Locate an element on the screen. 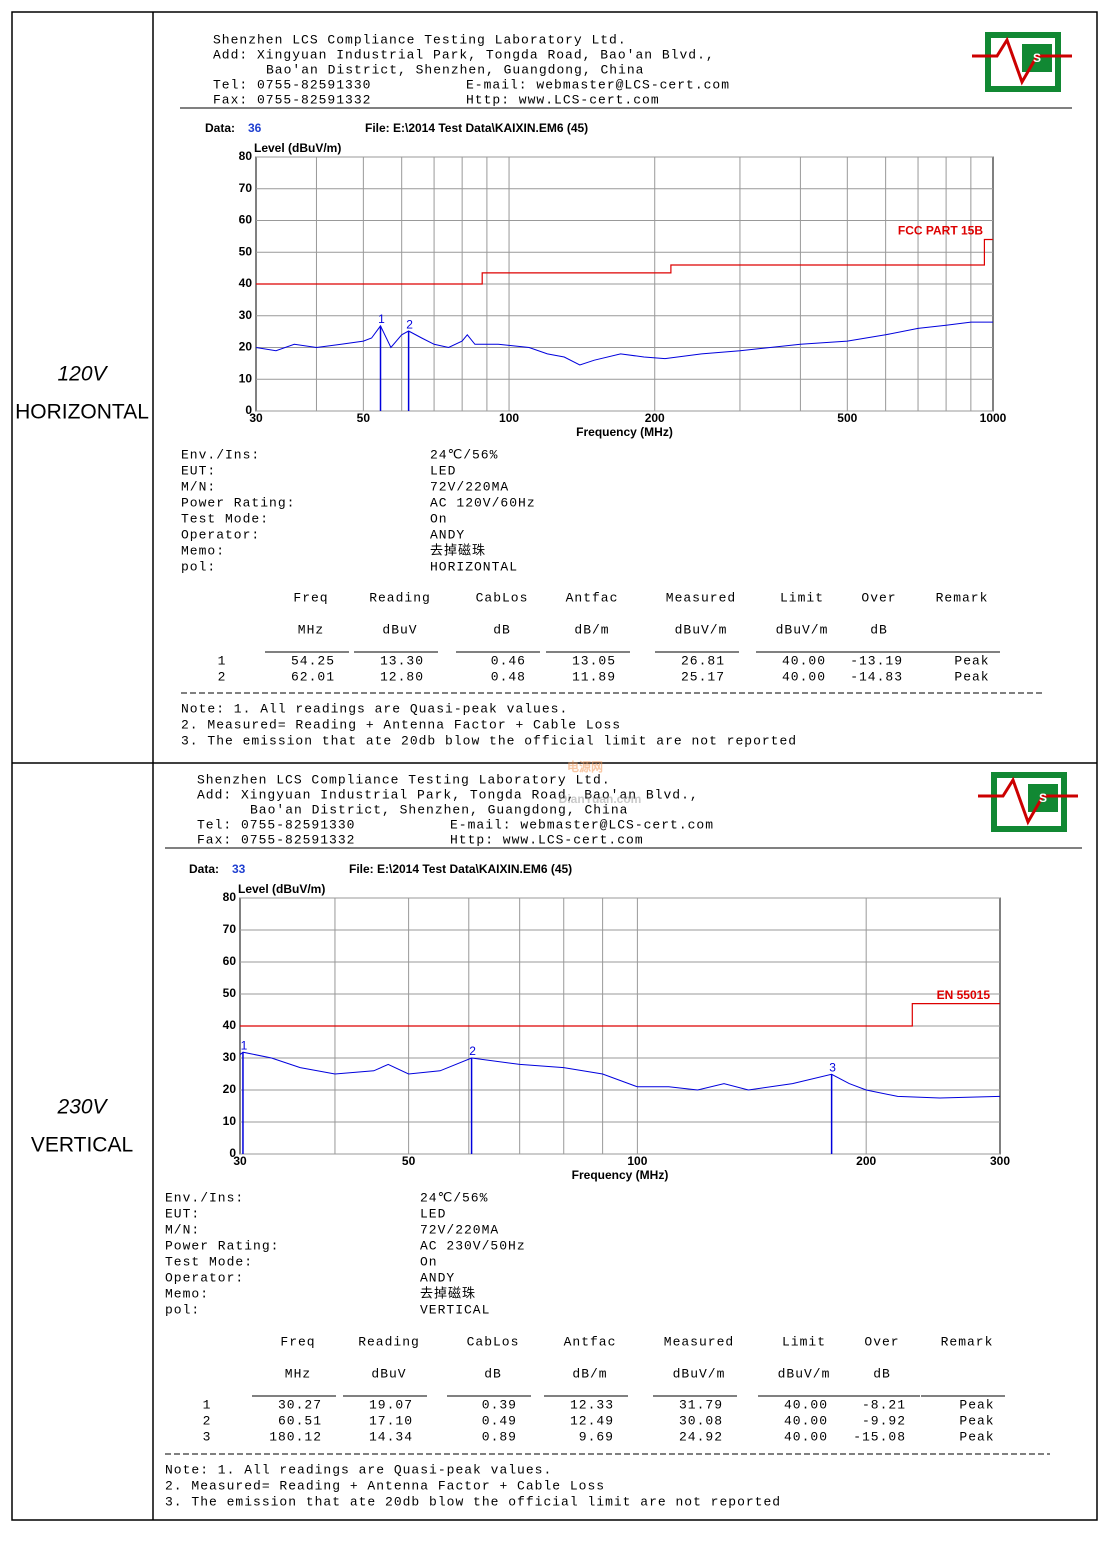  info-value: VERTICAL is located at coordinates (455, 1309).